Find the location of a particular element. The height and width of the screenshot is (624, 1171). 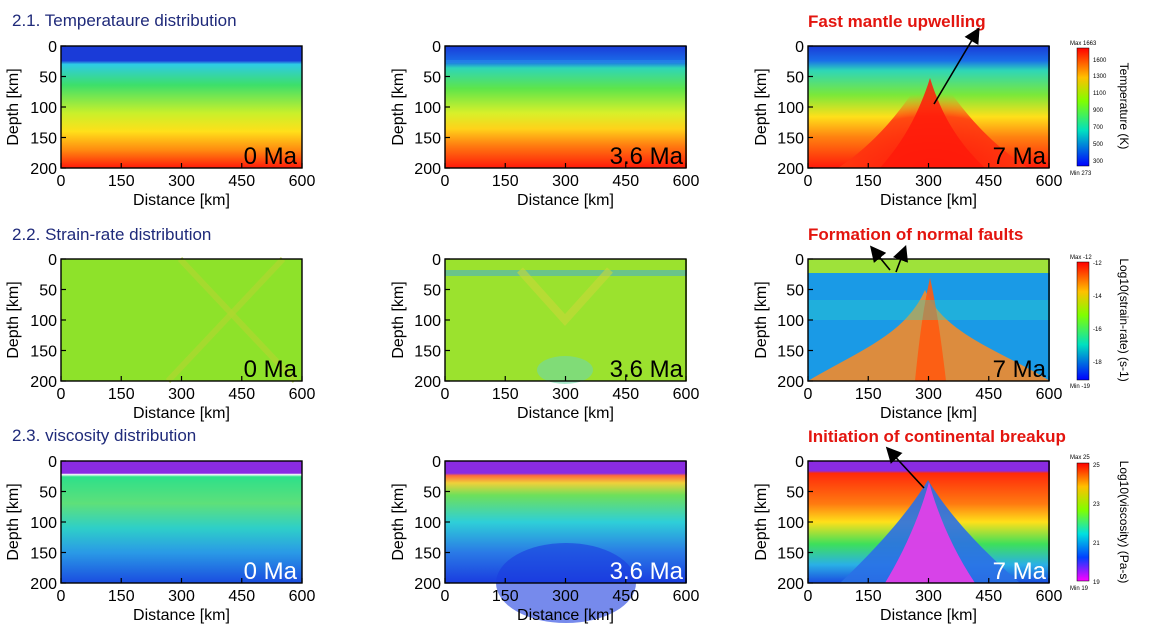

panel-viscosity-0ma is located at coordinates (181, 522).